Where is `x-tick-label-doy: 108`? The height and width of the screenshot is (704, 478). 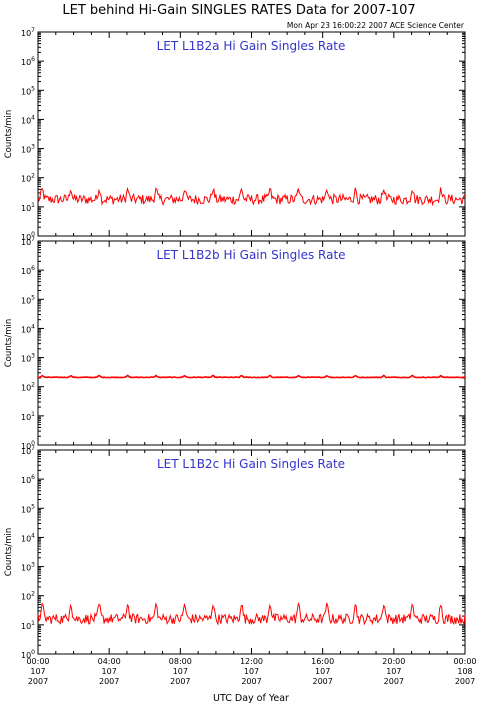
x-tick-label-doy: 108 is located at coordinates (464, 671).